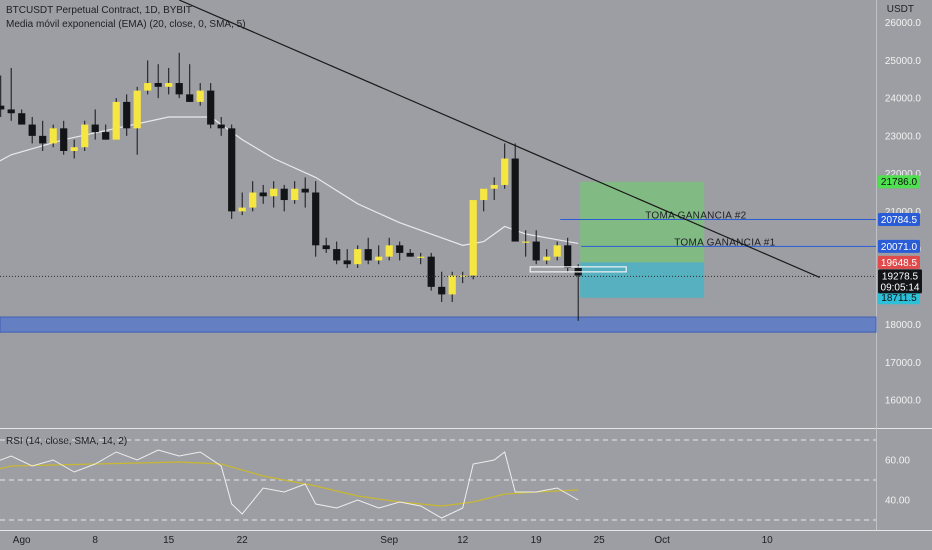 The height and width of the screenshot is (550, 932). I want to click on countdown-label: 09:05:14, so click(900, 287).